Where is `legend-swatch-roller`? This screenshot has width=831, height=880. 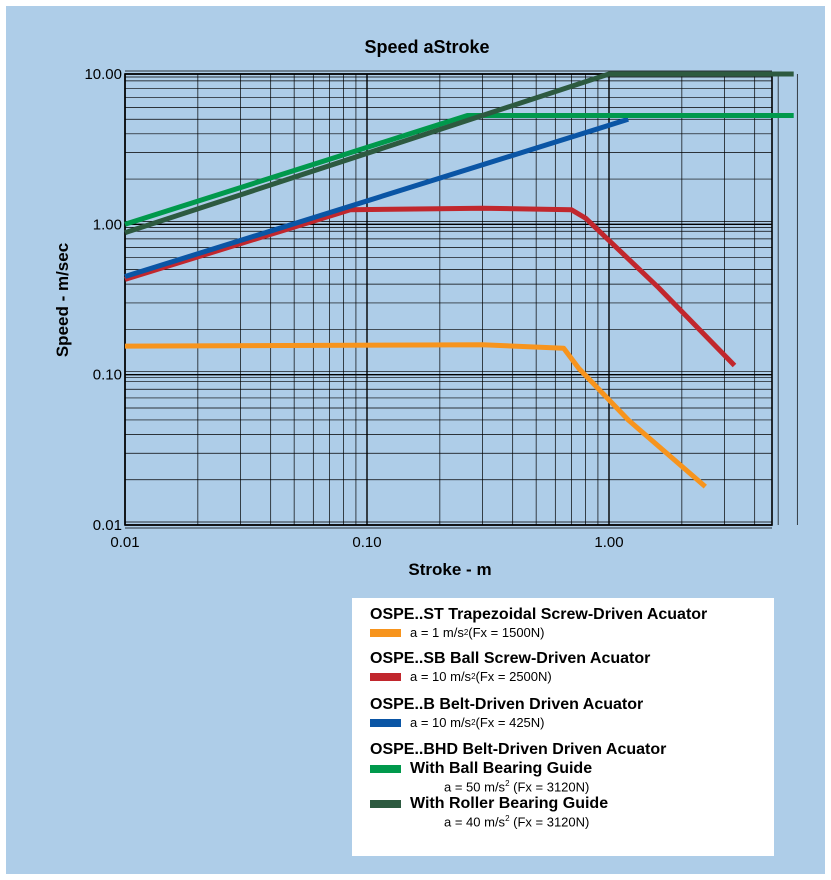
legend-swatch-roller is located at coordinates (385, 804).